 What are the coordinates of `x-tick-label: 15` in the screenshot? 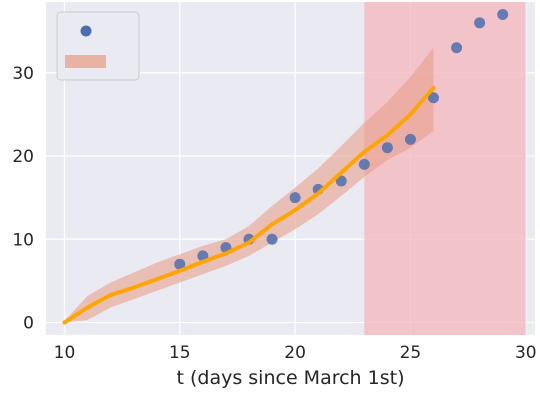 It's located at (180, 353).